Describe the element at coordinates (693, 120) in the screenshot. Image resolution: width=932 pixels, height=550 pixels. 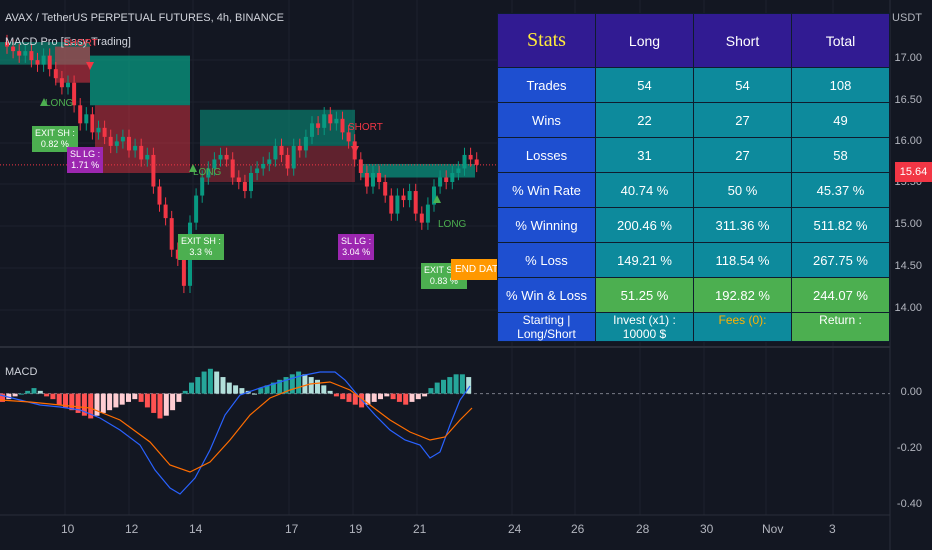
I see `stats-row: Wins 22 27 49` at that location.